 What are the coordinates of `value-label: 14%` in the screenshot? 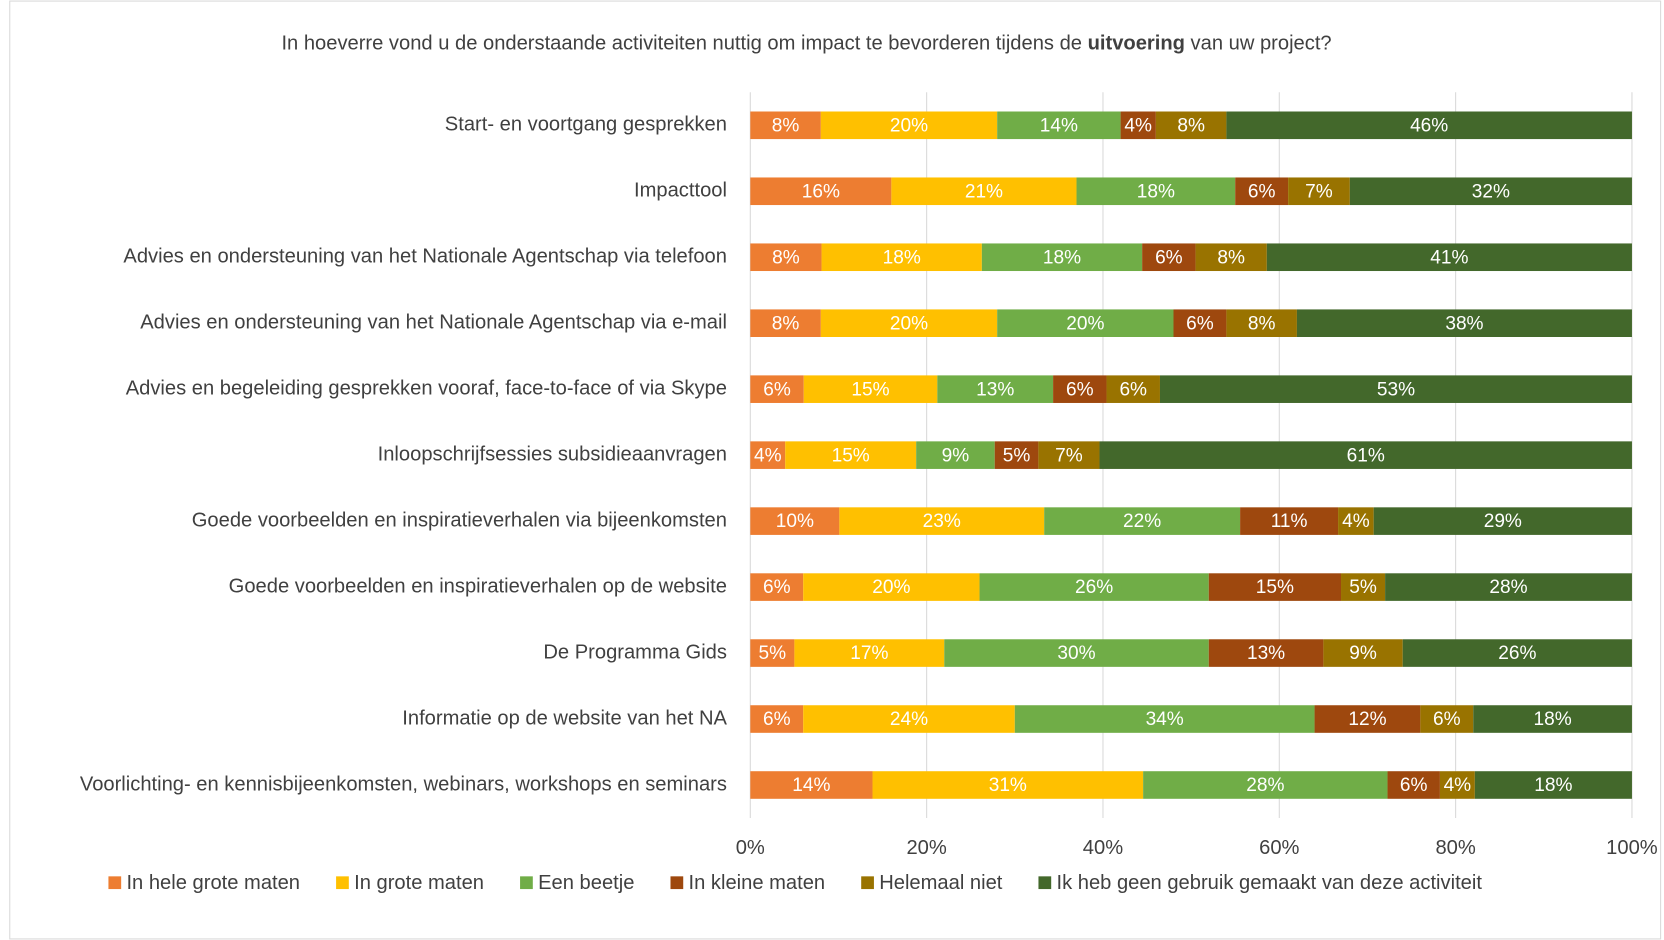 It's located at (811, 785).